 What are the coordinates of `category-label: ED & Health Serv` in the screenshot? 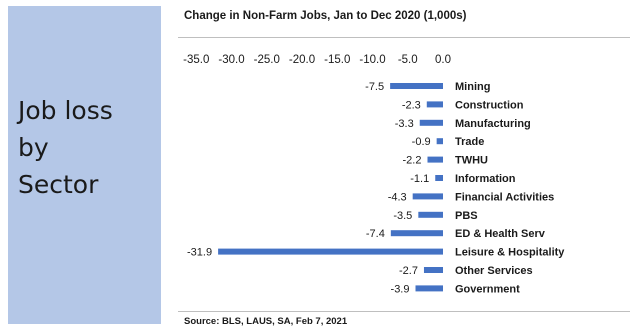 It's located at (500, 234).